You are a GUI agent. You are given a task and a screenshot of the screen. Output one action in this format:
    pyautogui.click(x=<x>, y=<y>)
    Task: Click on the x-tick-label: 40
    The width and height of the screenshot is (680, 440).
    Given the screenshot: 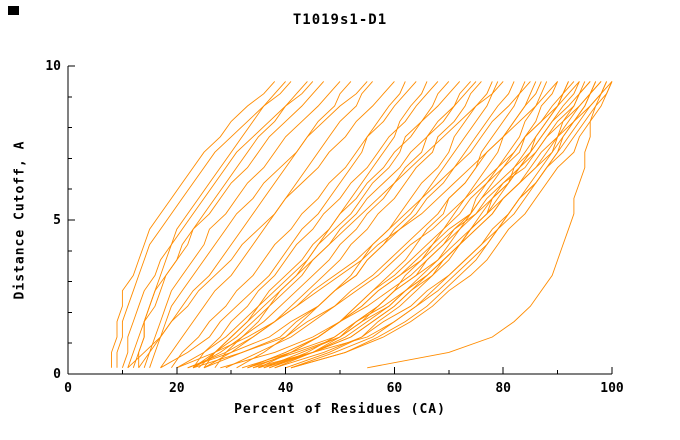 What is the action you would take?
    pyautogui.click(x=286, y=388)
    